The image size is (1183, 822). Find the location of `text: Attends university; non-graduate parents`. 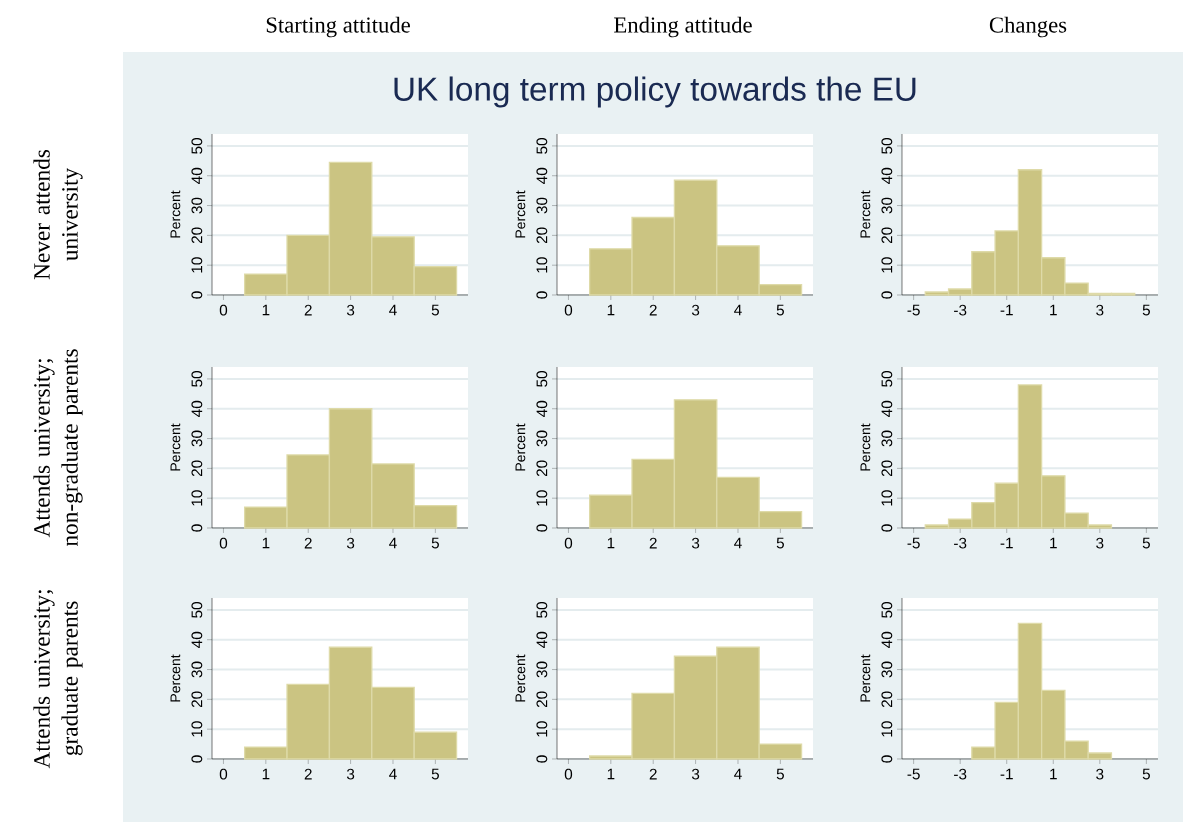

text: Attends university; non-graduate parents is located at coordinates (58, 448).